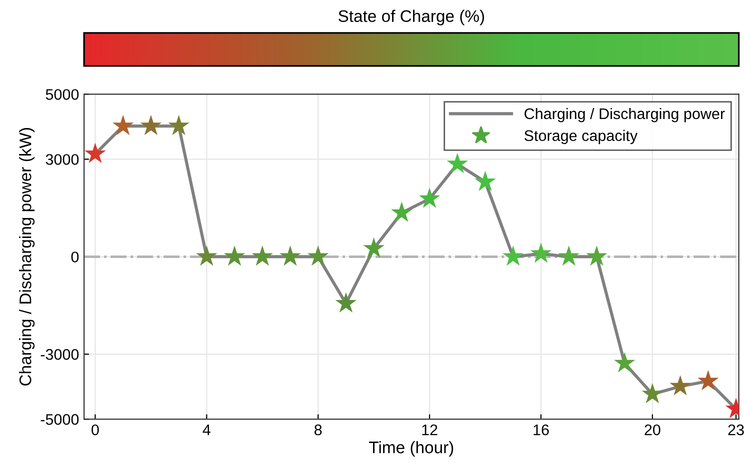 This screenshot has height=471, width=744. What do you see at coordinates (581, 137) in the screenshot?
I see `legend-label: Storage capacity` at bounding box center [581, 137].